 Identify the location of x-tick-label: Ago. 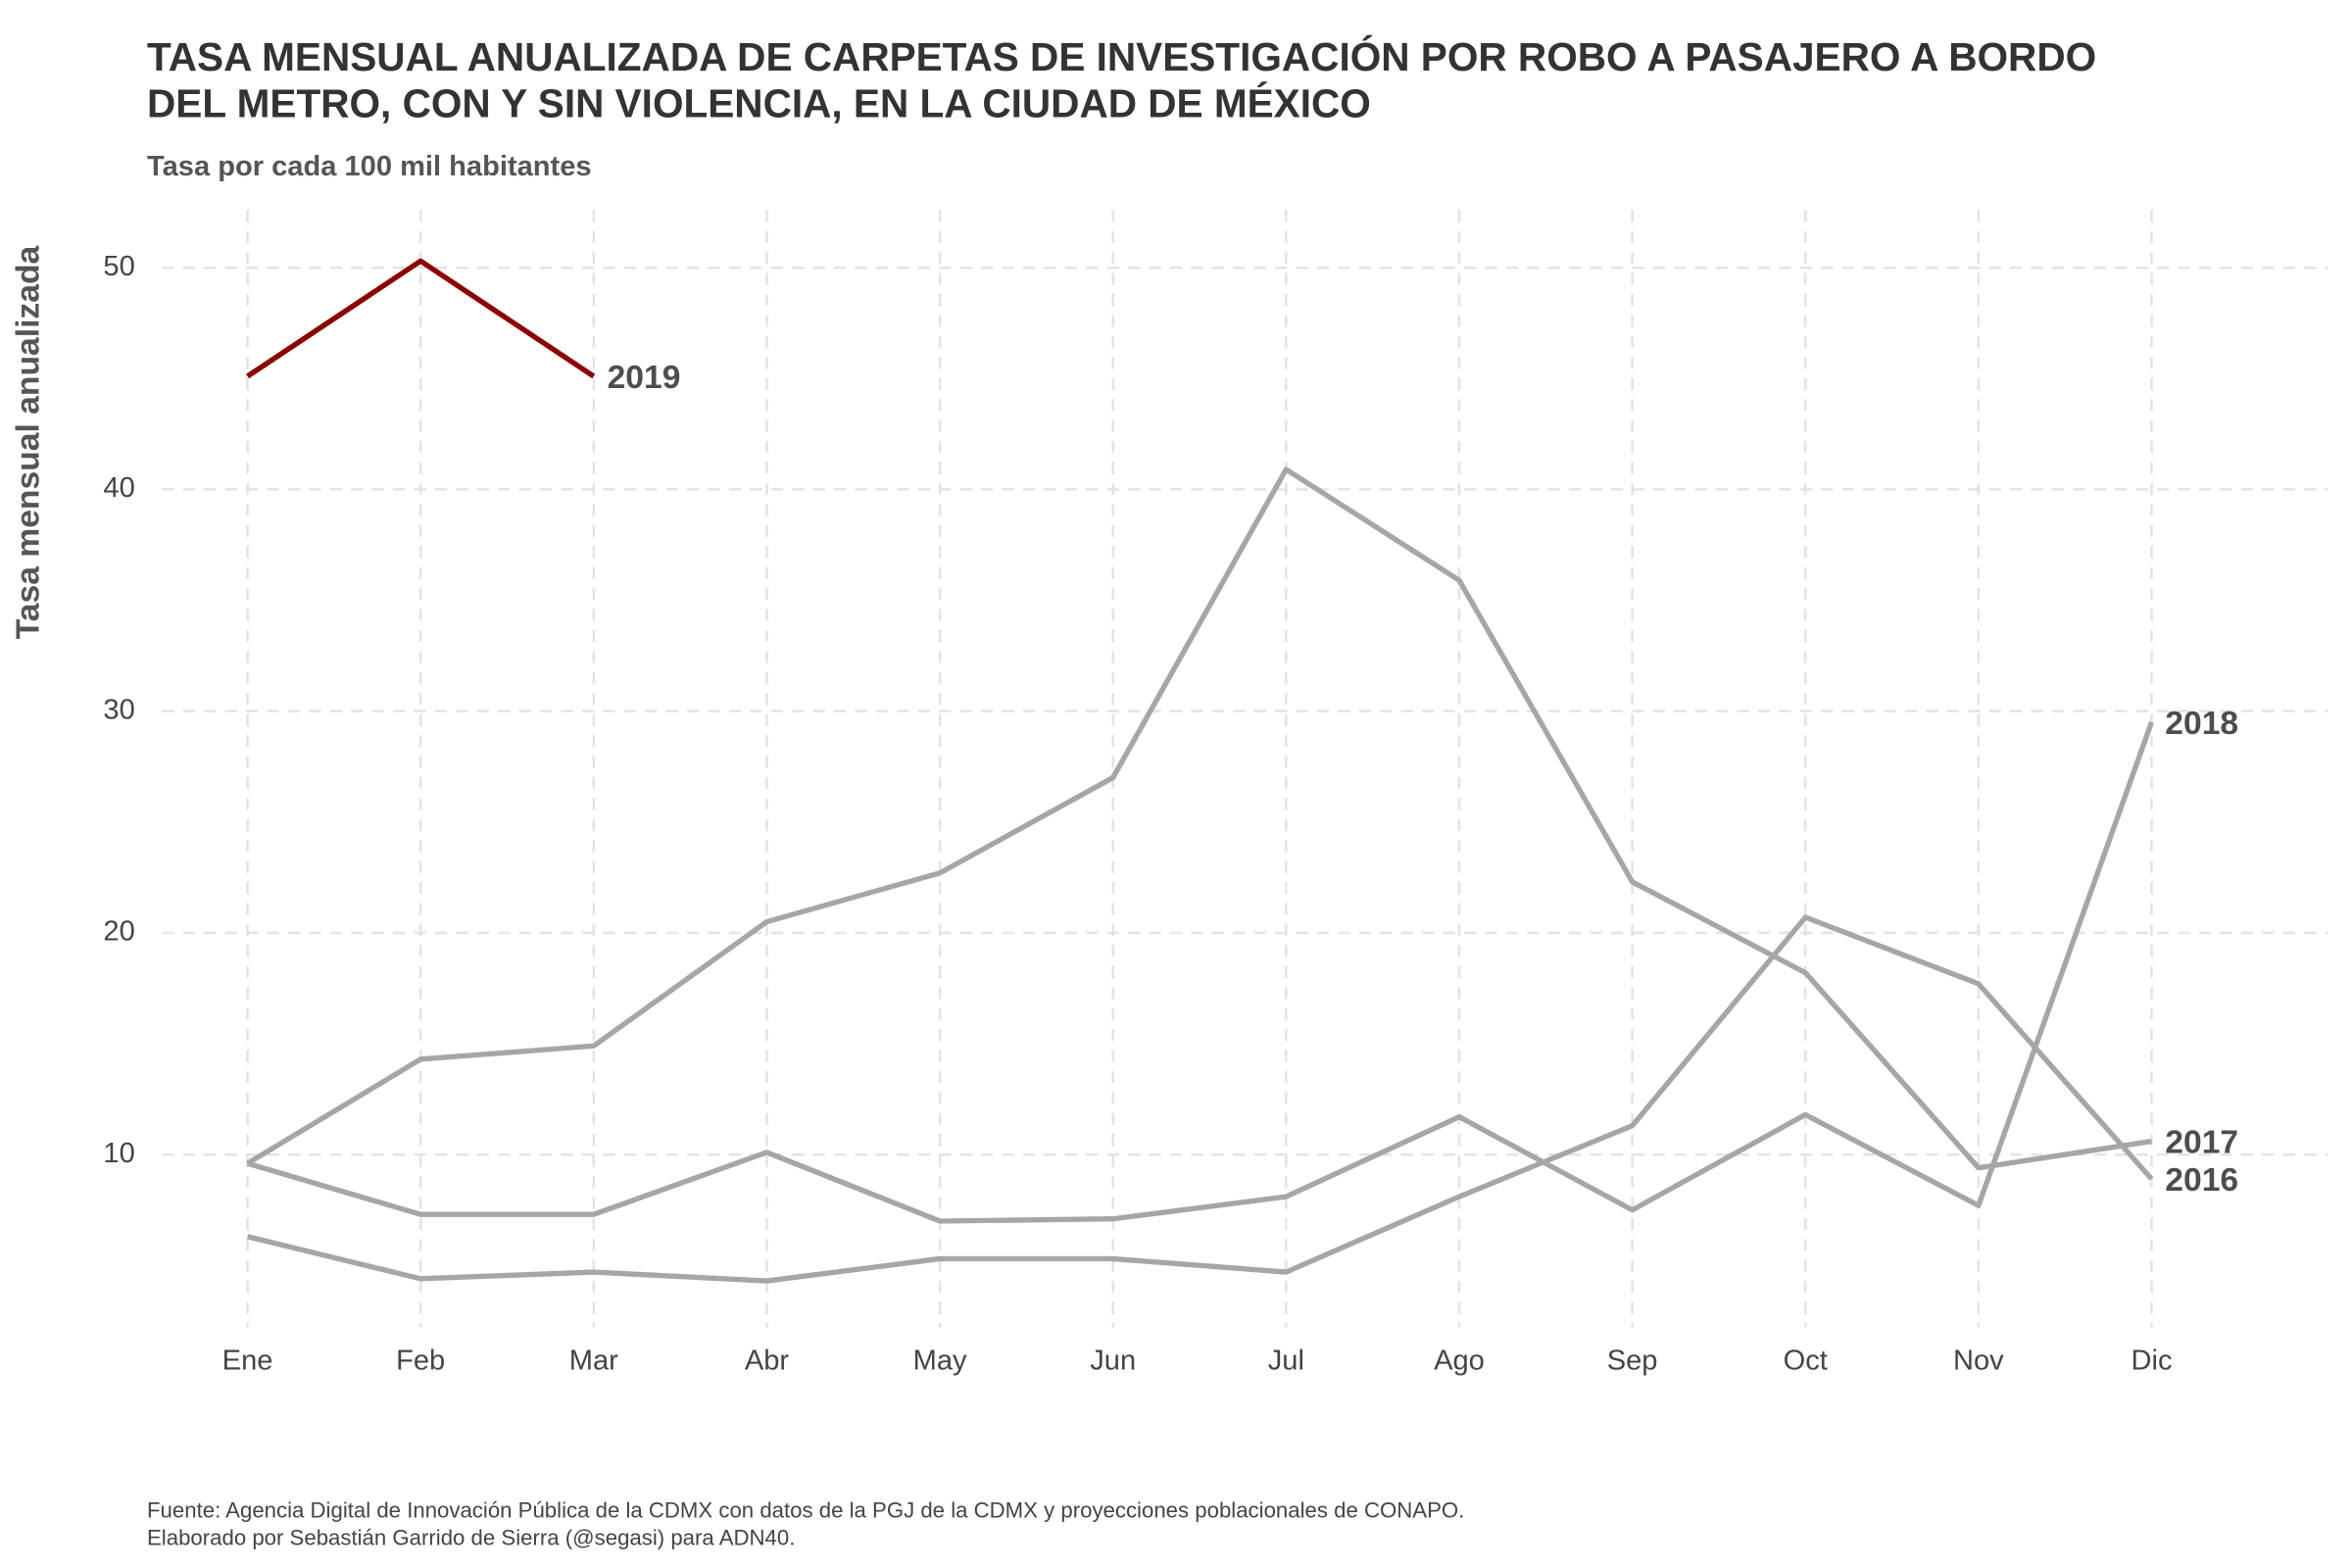
(1459, 1360).